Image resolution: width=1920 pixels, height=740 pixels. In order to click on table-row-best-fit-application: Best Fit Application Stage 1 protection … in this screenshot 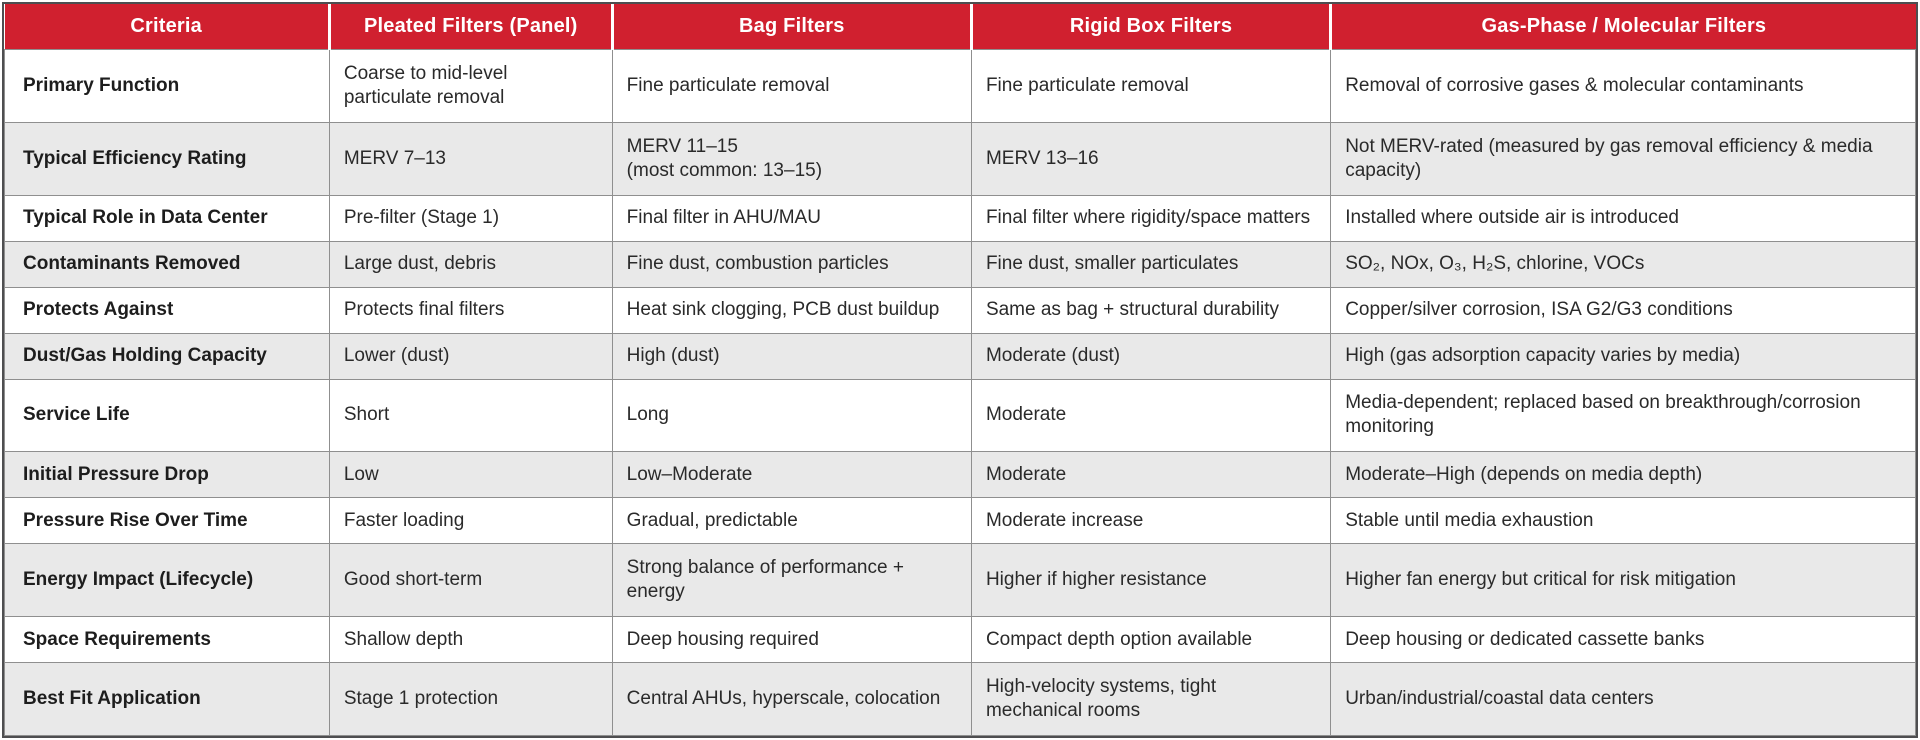, I will do `click(960, 699)`.